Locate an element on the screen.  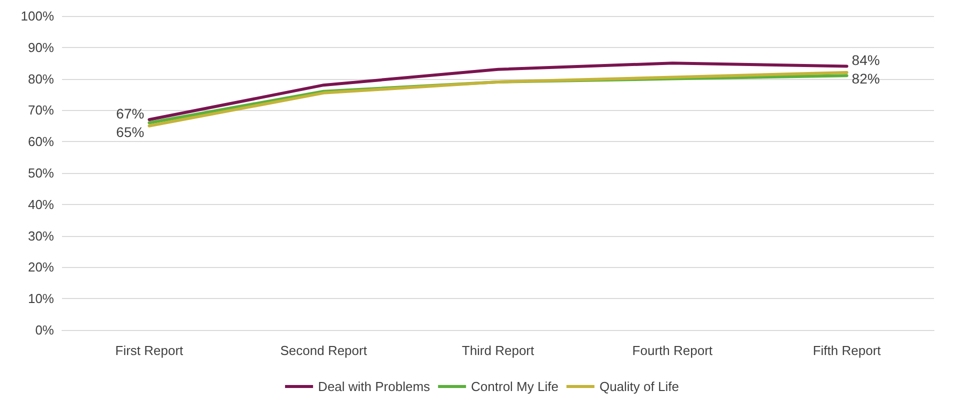
legend-label: Deal with Problems is located at coordinates (374, 386).